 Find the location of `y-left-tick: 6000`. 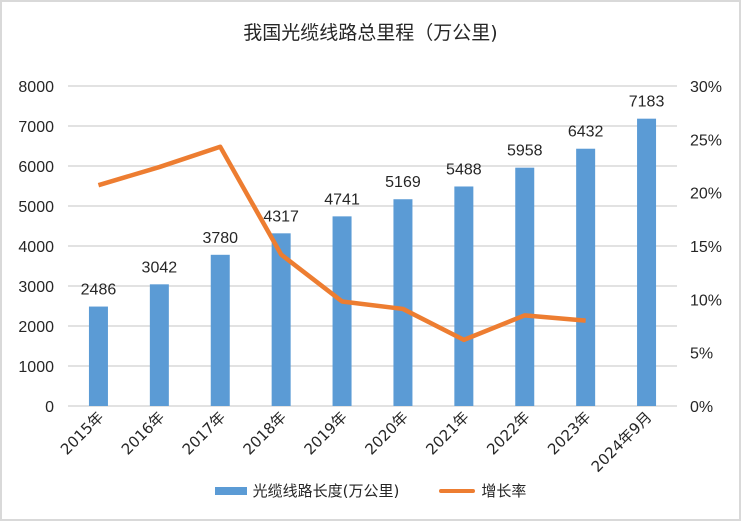

y-left-tick: 6000 is located at coordinates (36, 167).